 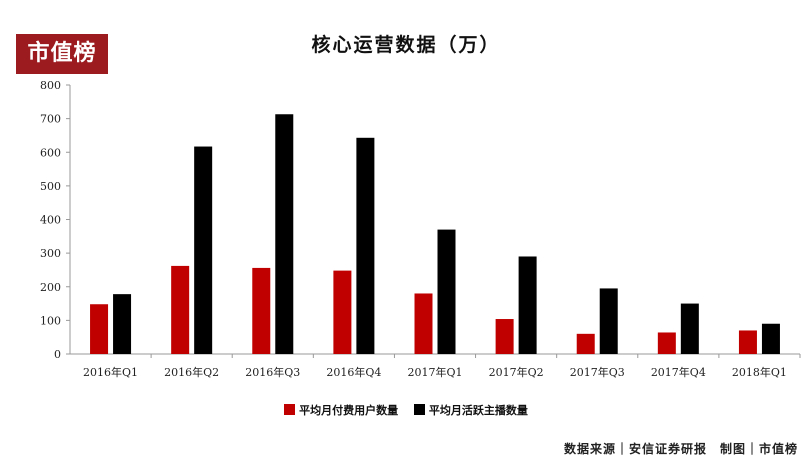 I want to click on legend-label-active-streamers: 平均月活跃主播数量, so click(x=478, y=410).